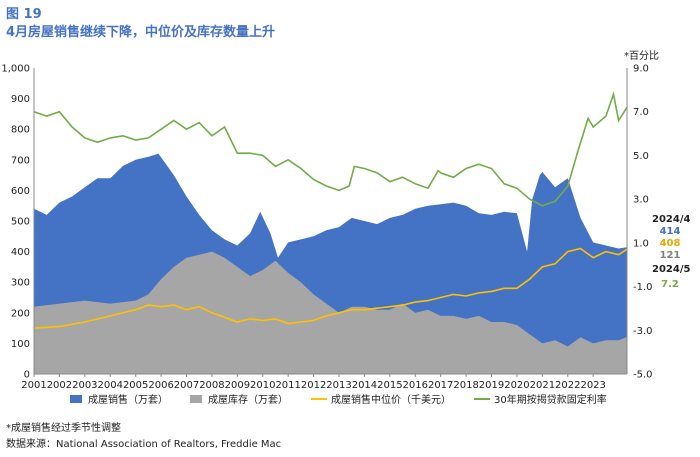  What do you see at coordinates (15, 69) in the screenshot?
I see `y-left-tick-label: 1,000` at bounding box center [15, 69].